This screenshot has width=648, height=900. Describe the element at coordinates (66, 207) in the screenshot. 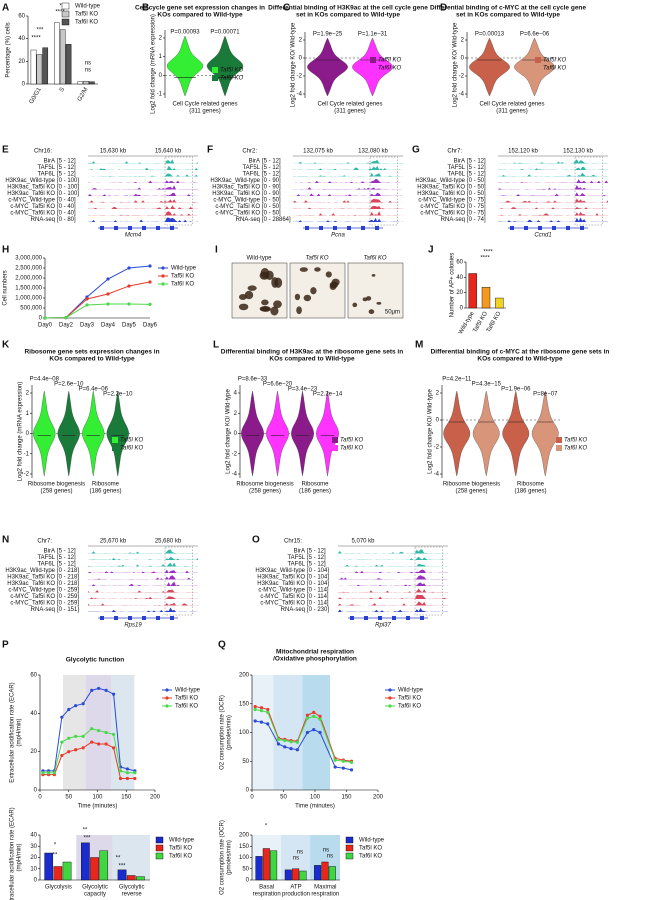

I see `track-range: [0 - 40]` at that location.